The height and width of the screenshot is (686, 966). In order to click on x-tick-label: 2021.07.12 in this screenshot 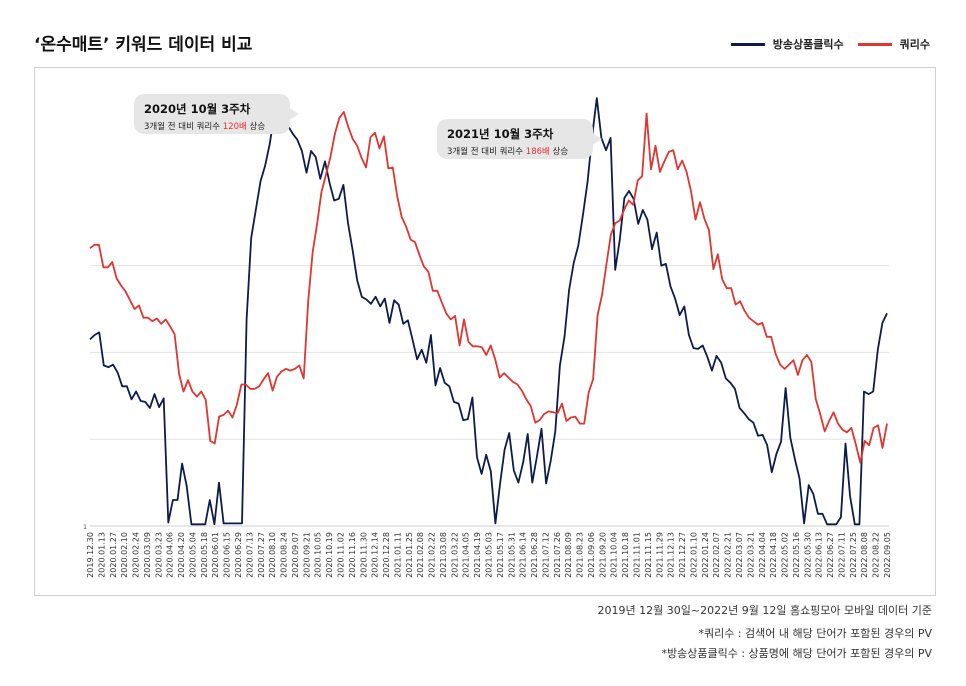, I will do `click(545, 555)`.